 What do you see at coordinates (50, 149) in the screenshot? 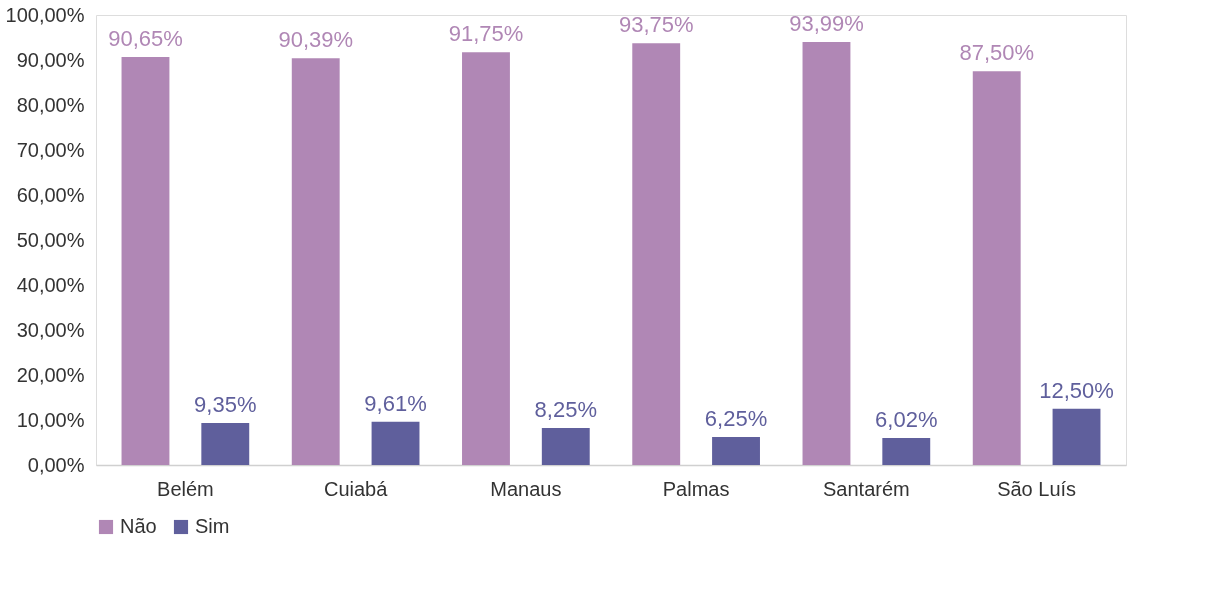
I see `y-tick-label: 70,00%` at bounding box center [50, 149].